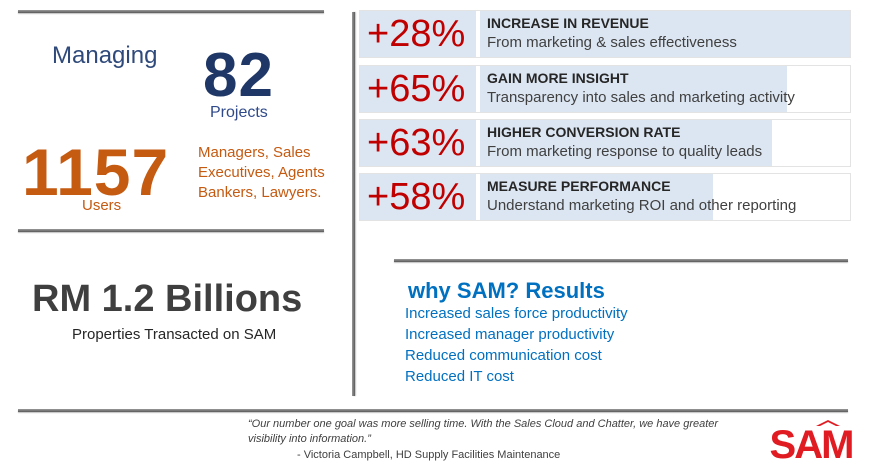  I want to click on stat-percent: +65%, so click(416, 89).